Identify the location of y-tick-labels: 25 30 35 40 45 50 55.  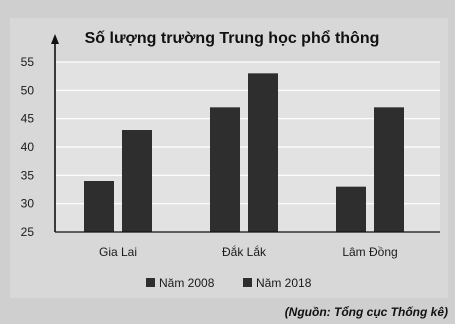
(28, 147).